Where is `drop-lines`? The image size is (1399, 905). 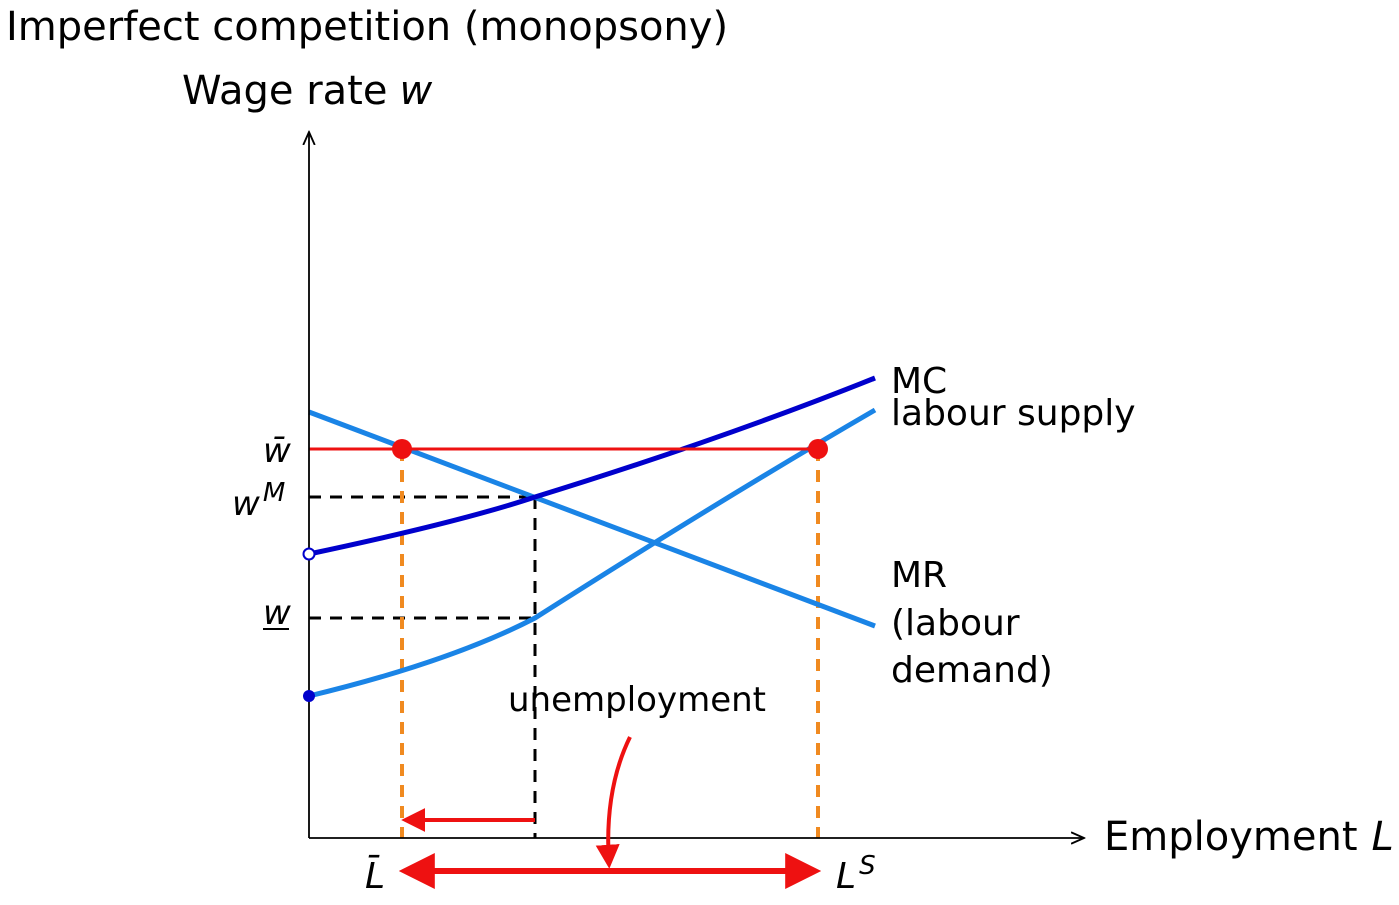
drop-lines is located at coordinates (610, 643).